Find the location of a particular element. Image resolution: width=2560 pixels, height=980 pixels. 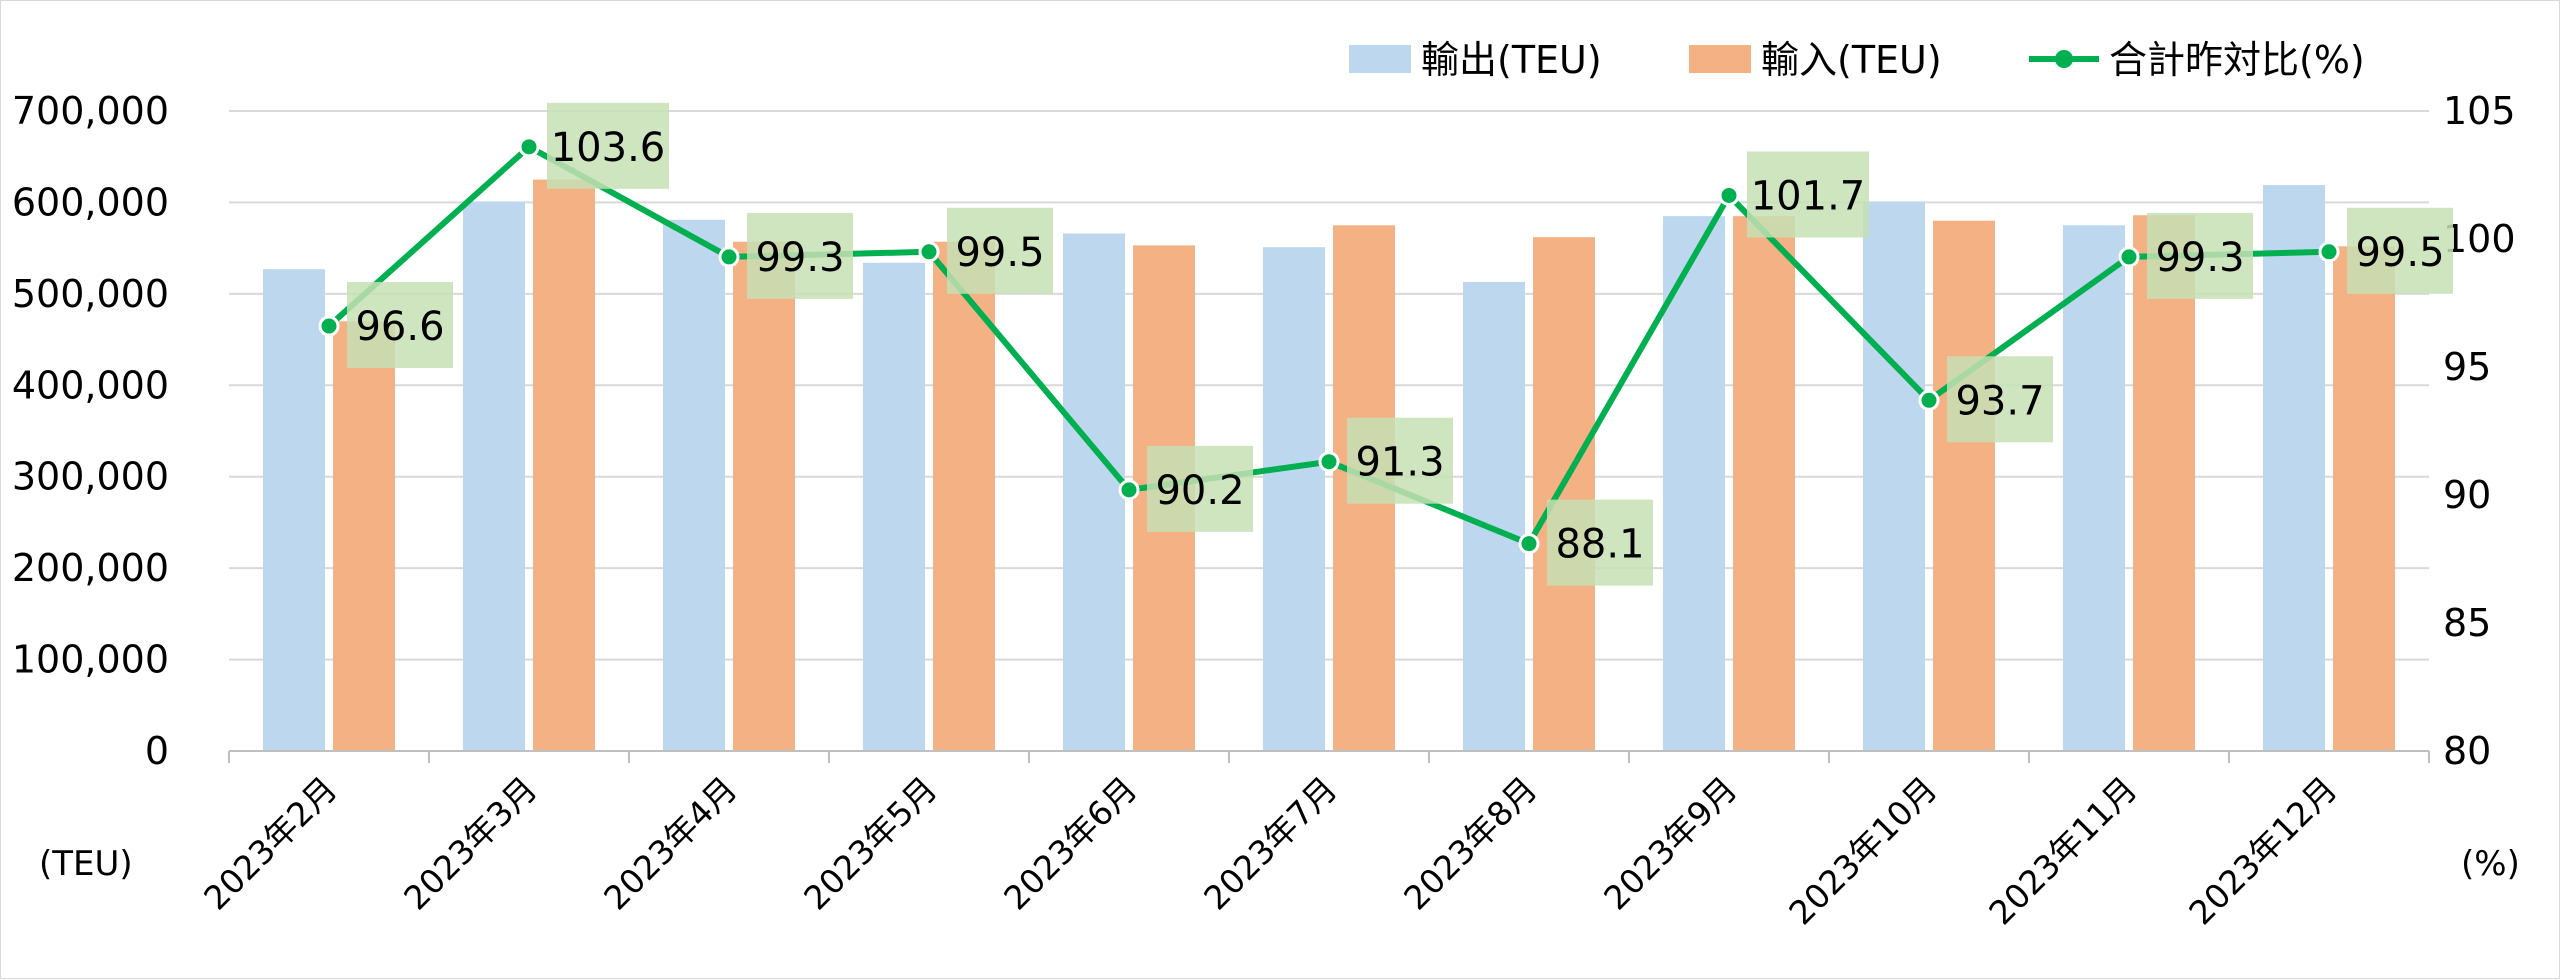

legend: 輸出(TEU) 輸入(TEU) 合計昨対比(%) is located at coordinates (1857, 60).